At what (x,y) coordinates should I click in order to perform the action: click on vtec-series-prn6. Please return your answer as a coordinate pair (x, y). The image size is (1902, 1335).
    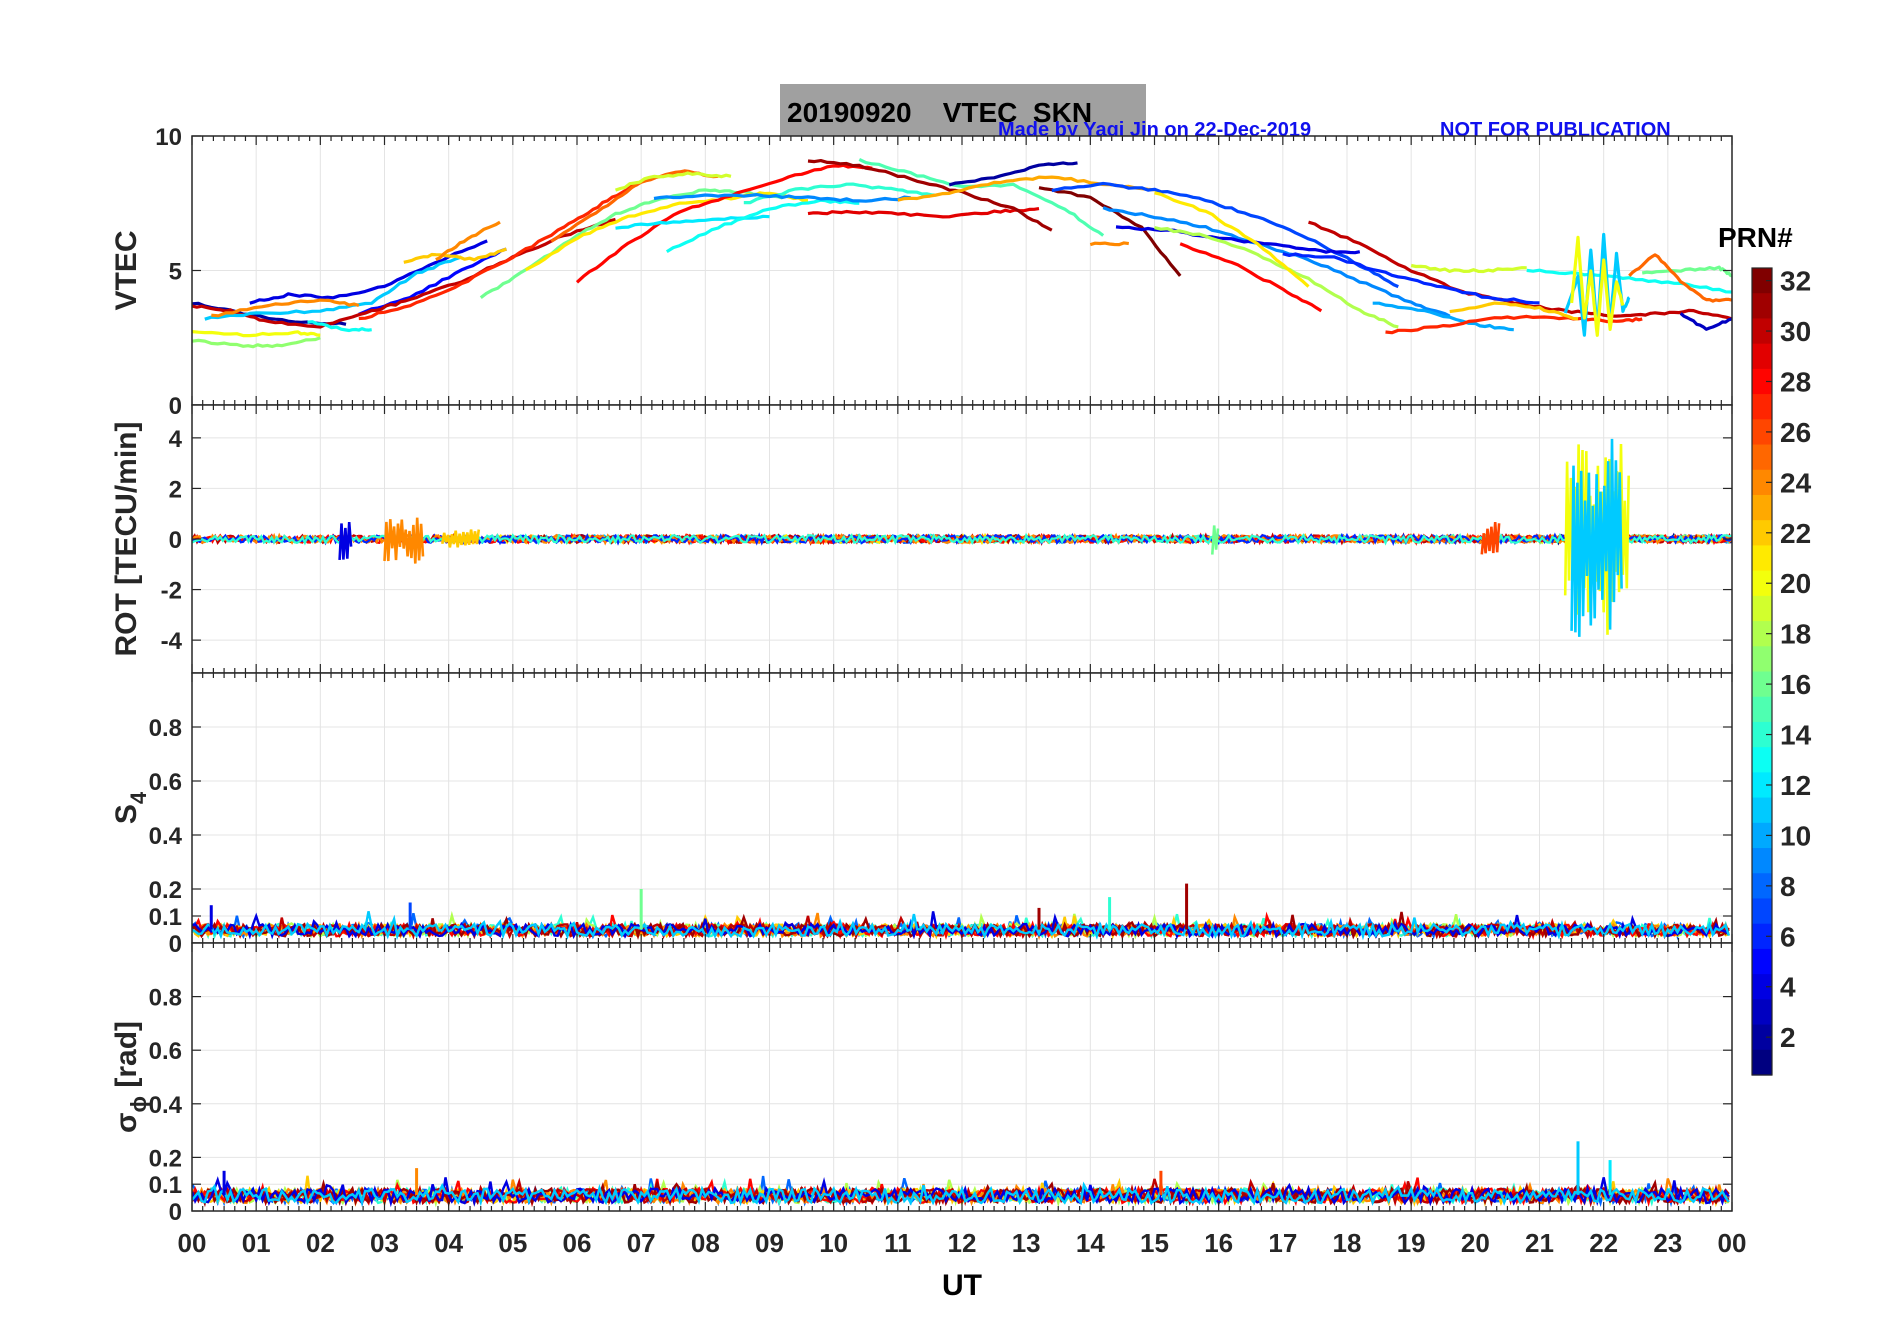
    Looking at the image, I should click on (1411, 278).